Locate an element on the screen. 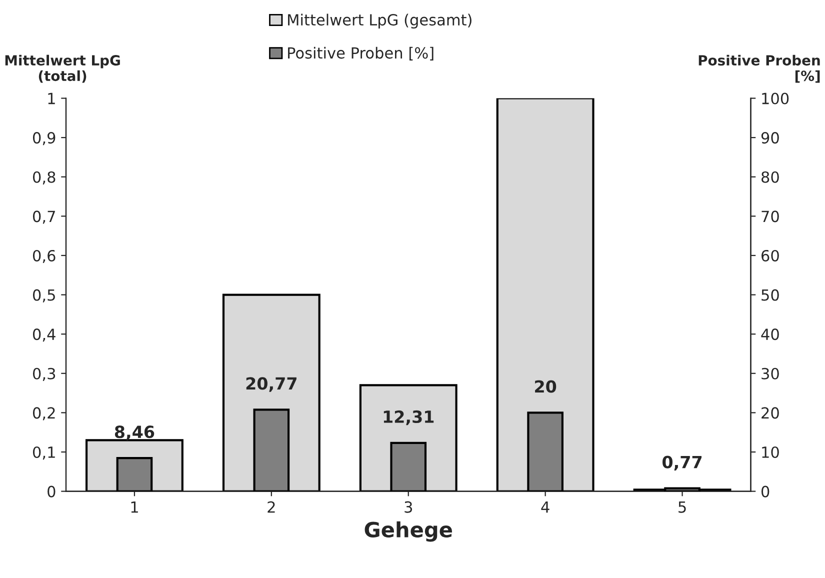 Image resolution: width=825 pixels, height=578 pixels. bar is located at coordinates (545, 295).